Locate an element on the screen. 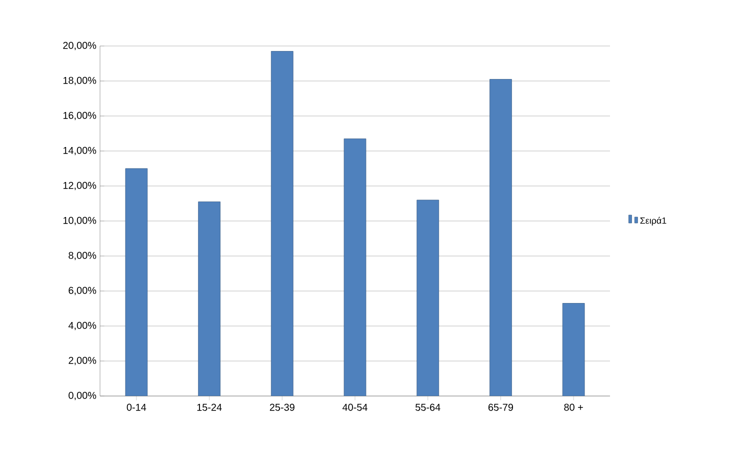 This screenshot has height=451, width=753. y-tick-label: 2,00% is located at coordinates (82, 361).